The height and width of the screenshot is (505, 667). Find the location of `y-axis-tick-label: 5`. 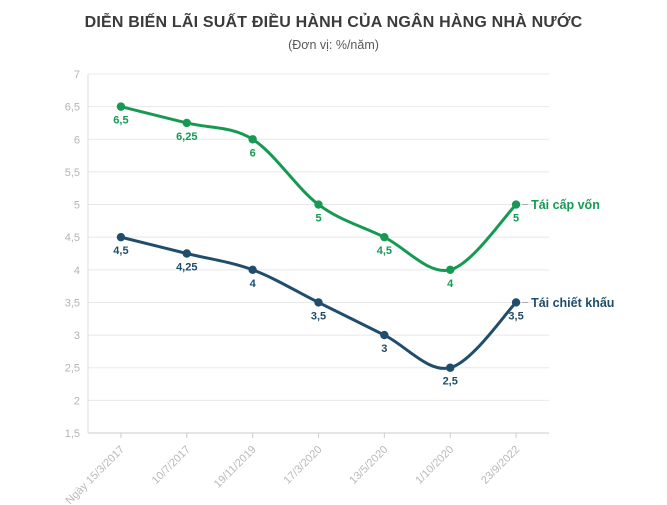

y-axis-tick-label: 5 is located at coordinates (77, 206).